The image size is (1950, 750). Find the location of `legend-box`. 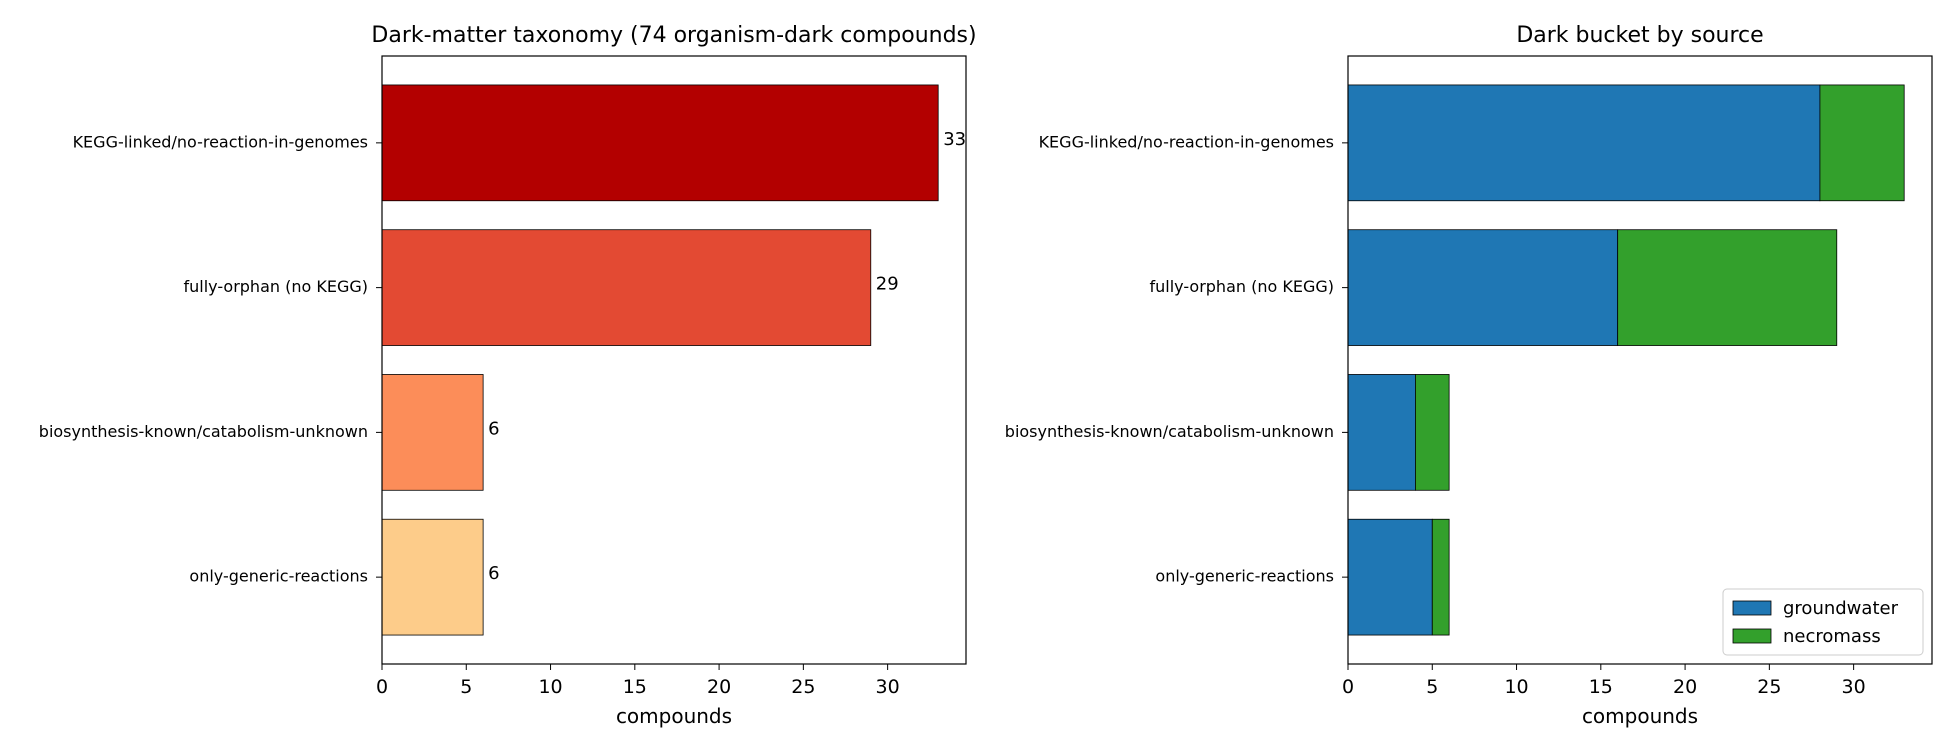

legend-box is located at coordinates (1823, 622).